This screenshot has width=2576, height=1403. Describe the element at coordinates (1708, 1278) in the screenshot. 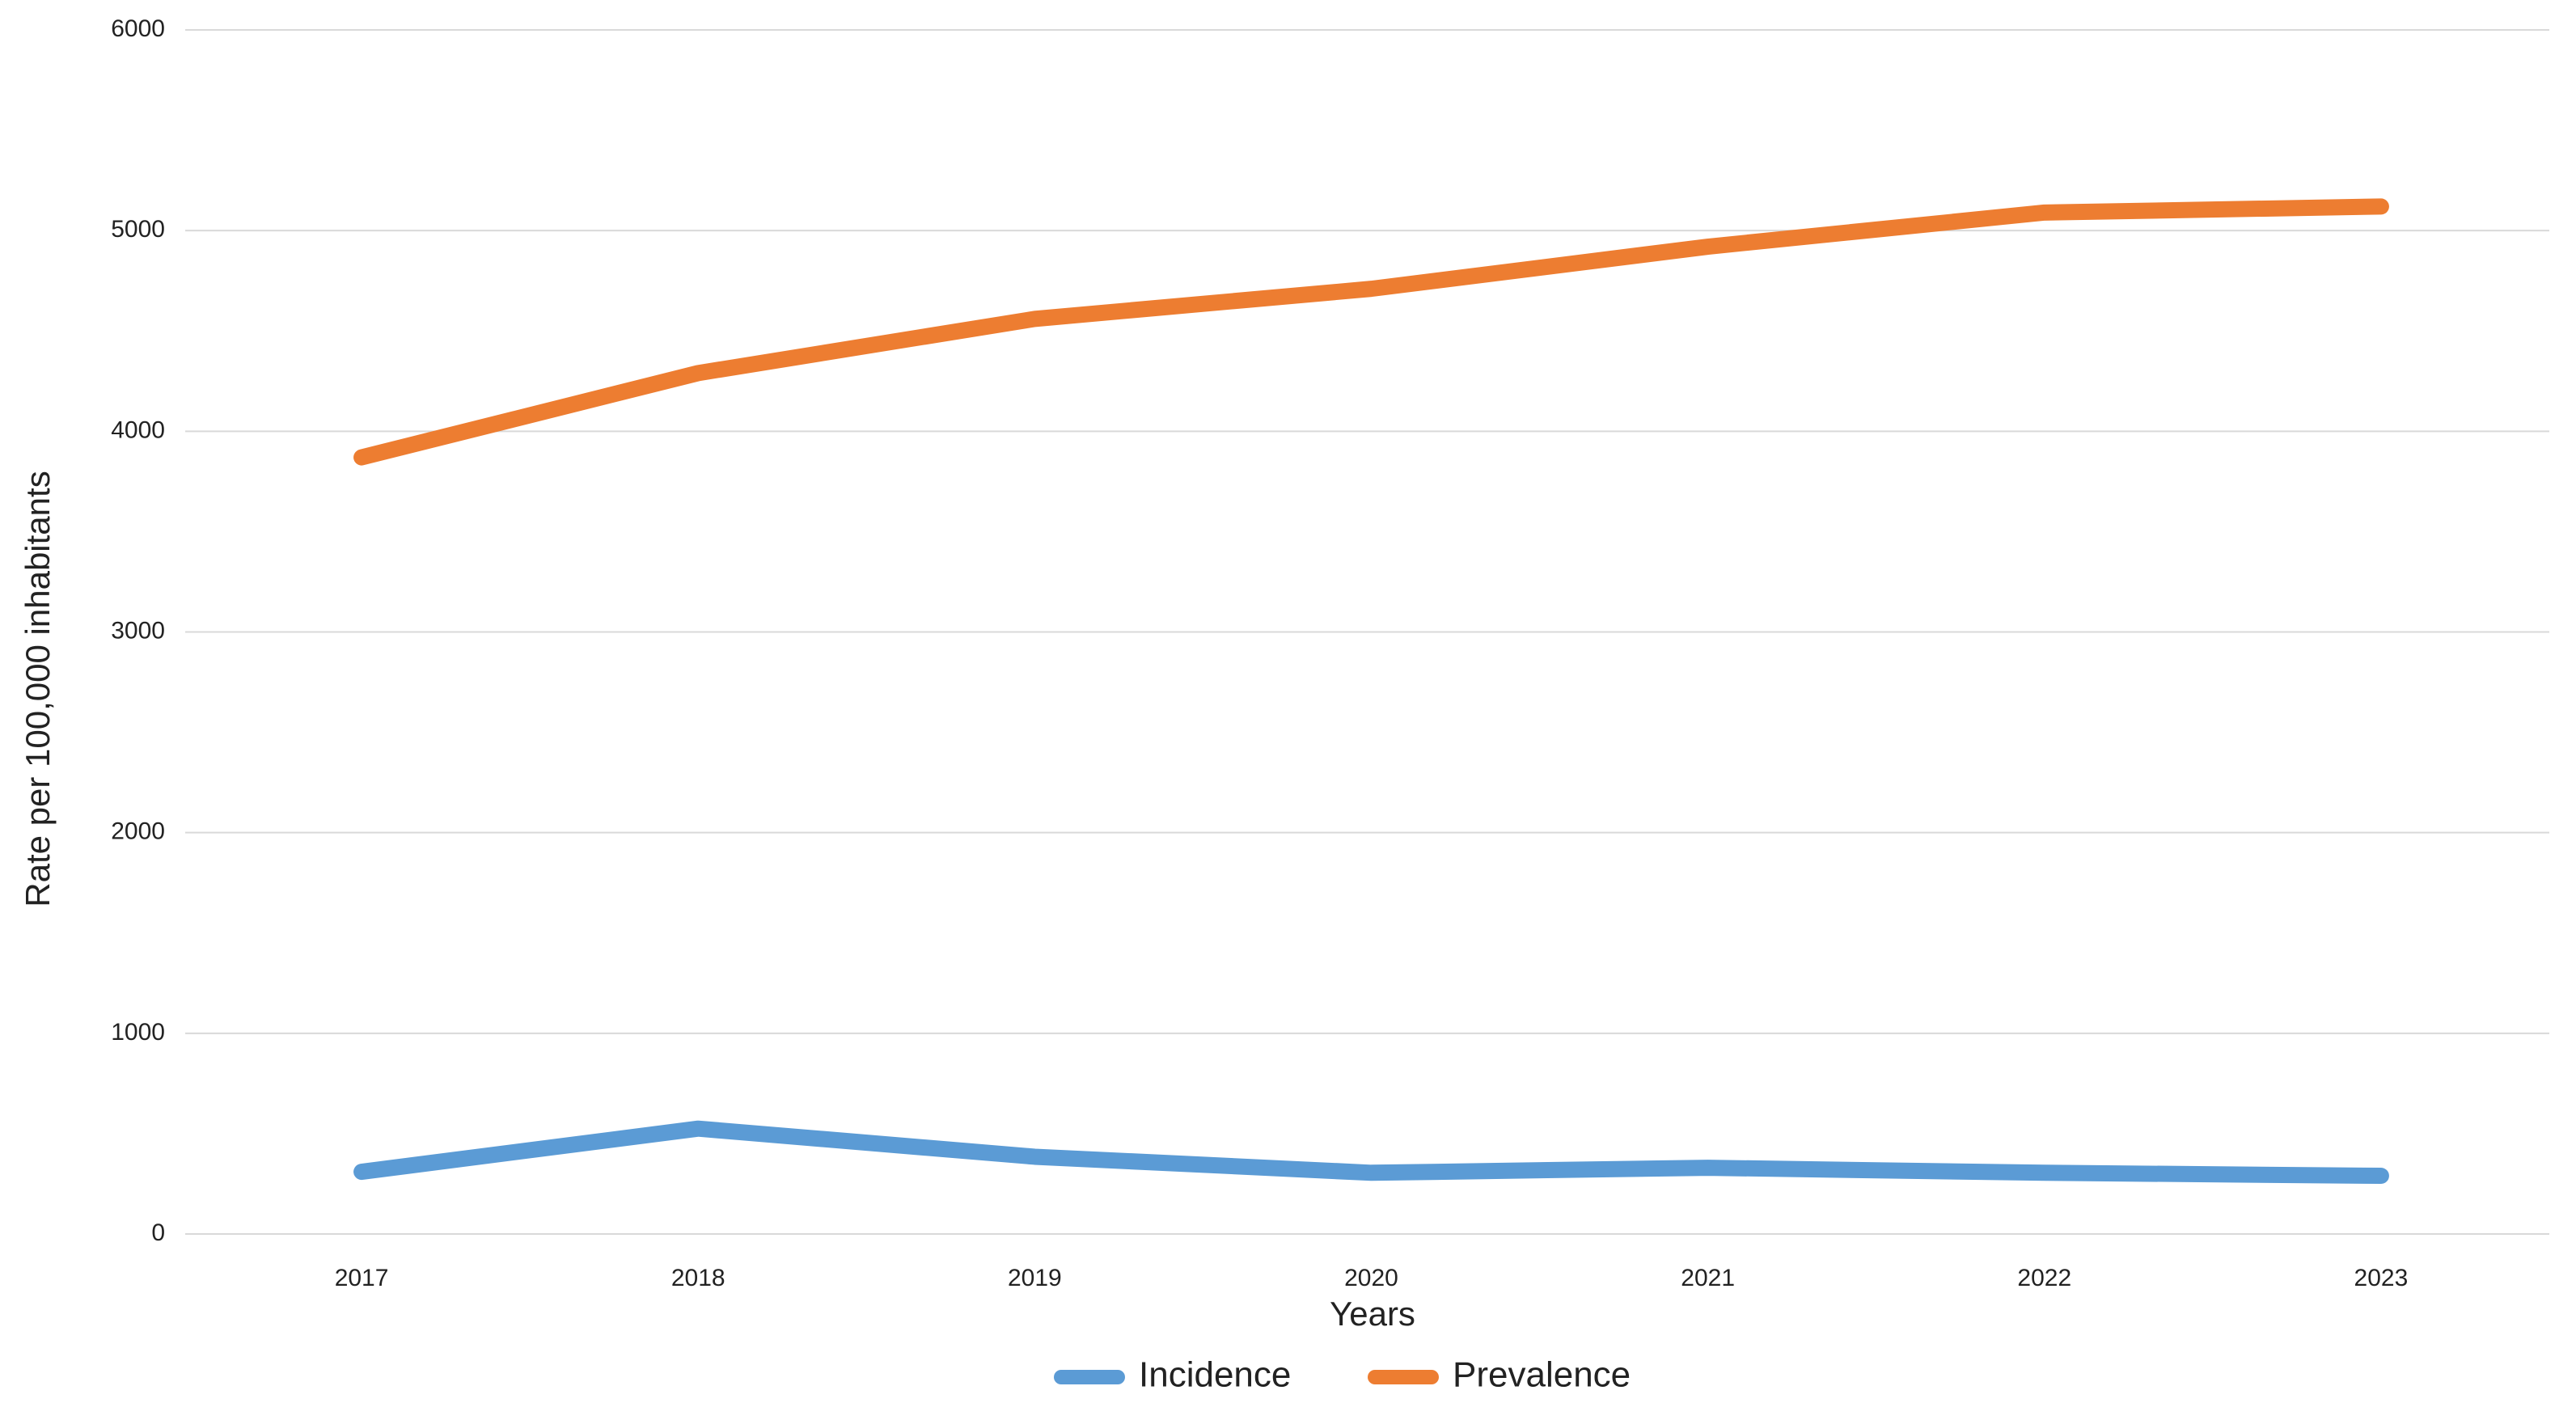

I see `x-tick-label: 2021` at that location.